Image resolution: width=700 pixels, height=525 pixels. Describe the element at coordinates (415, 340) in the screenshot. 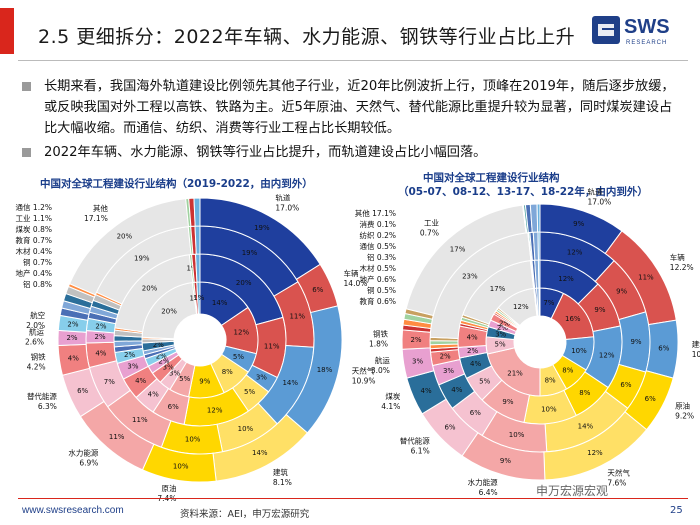

I see `chart2-ring4-label: 2%` at that location.